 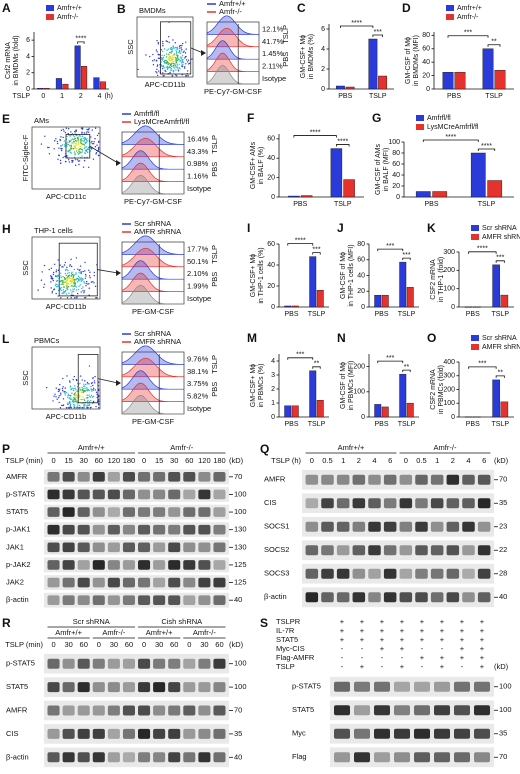 What do you see at coordinates (68, 17) in the screenshot?
I see `legend-label: Amfr-/-` at bounding box center [68, 17].